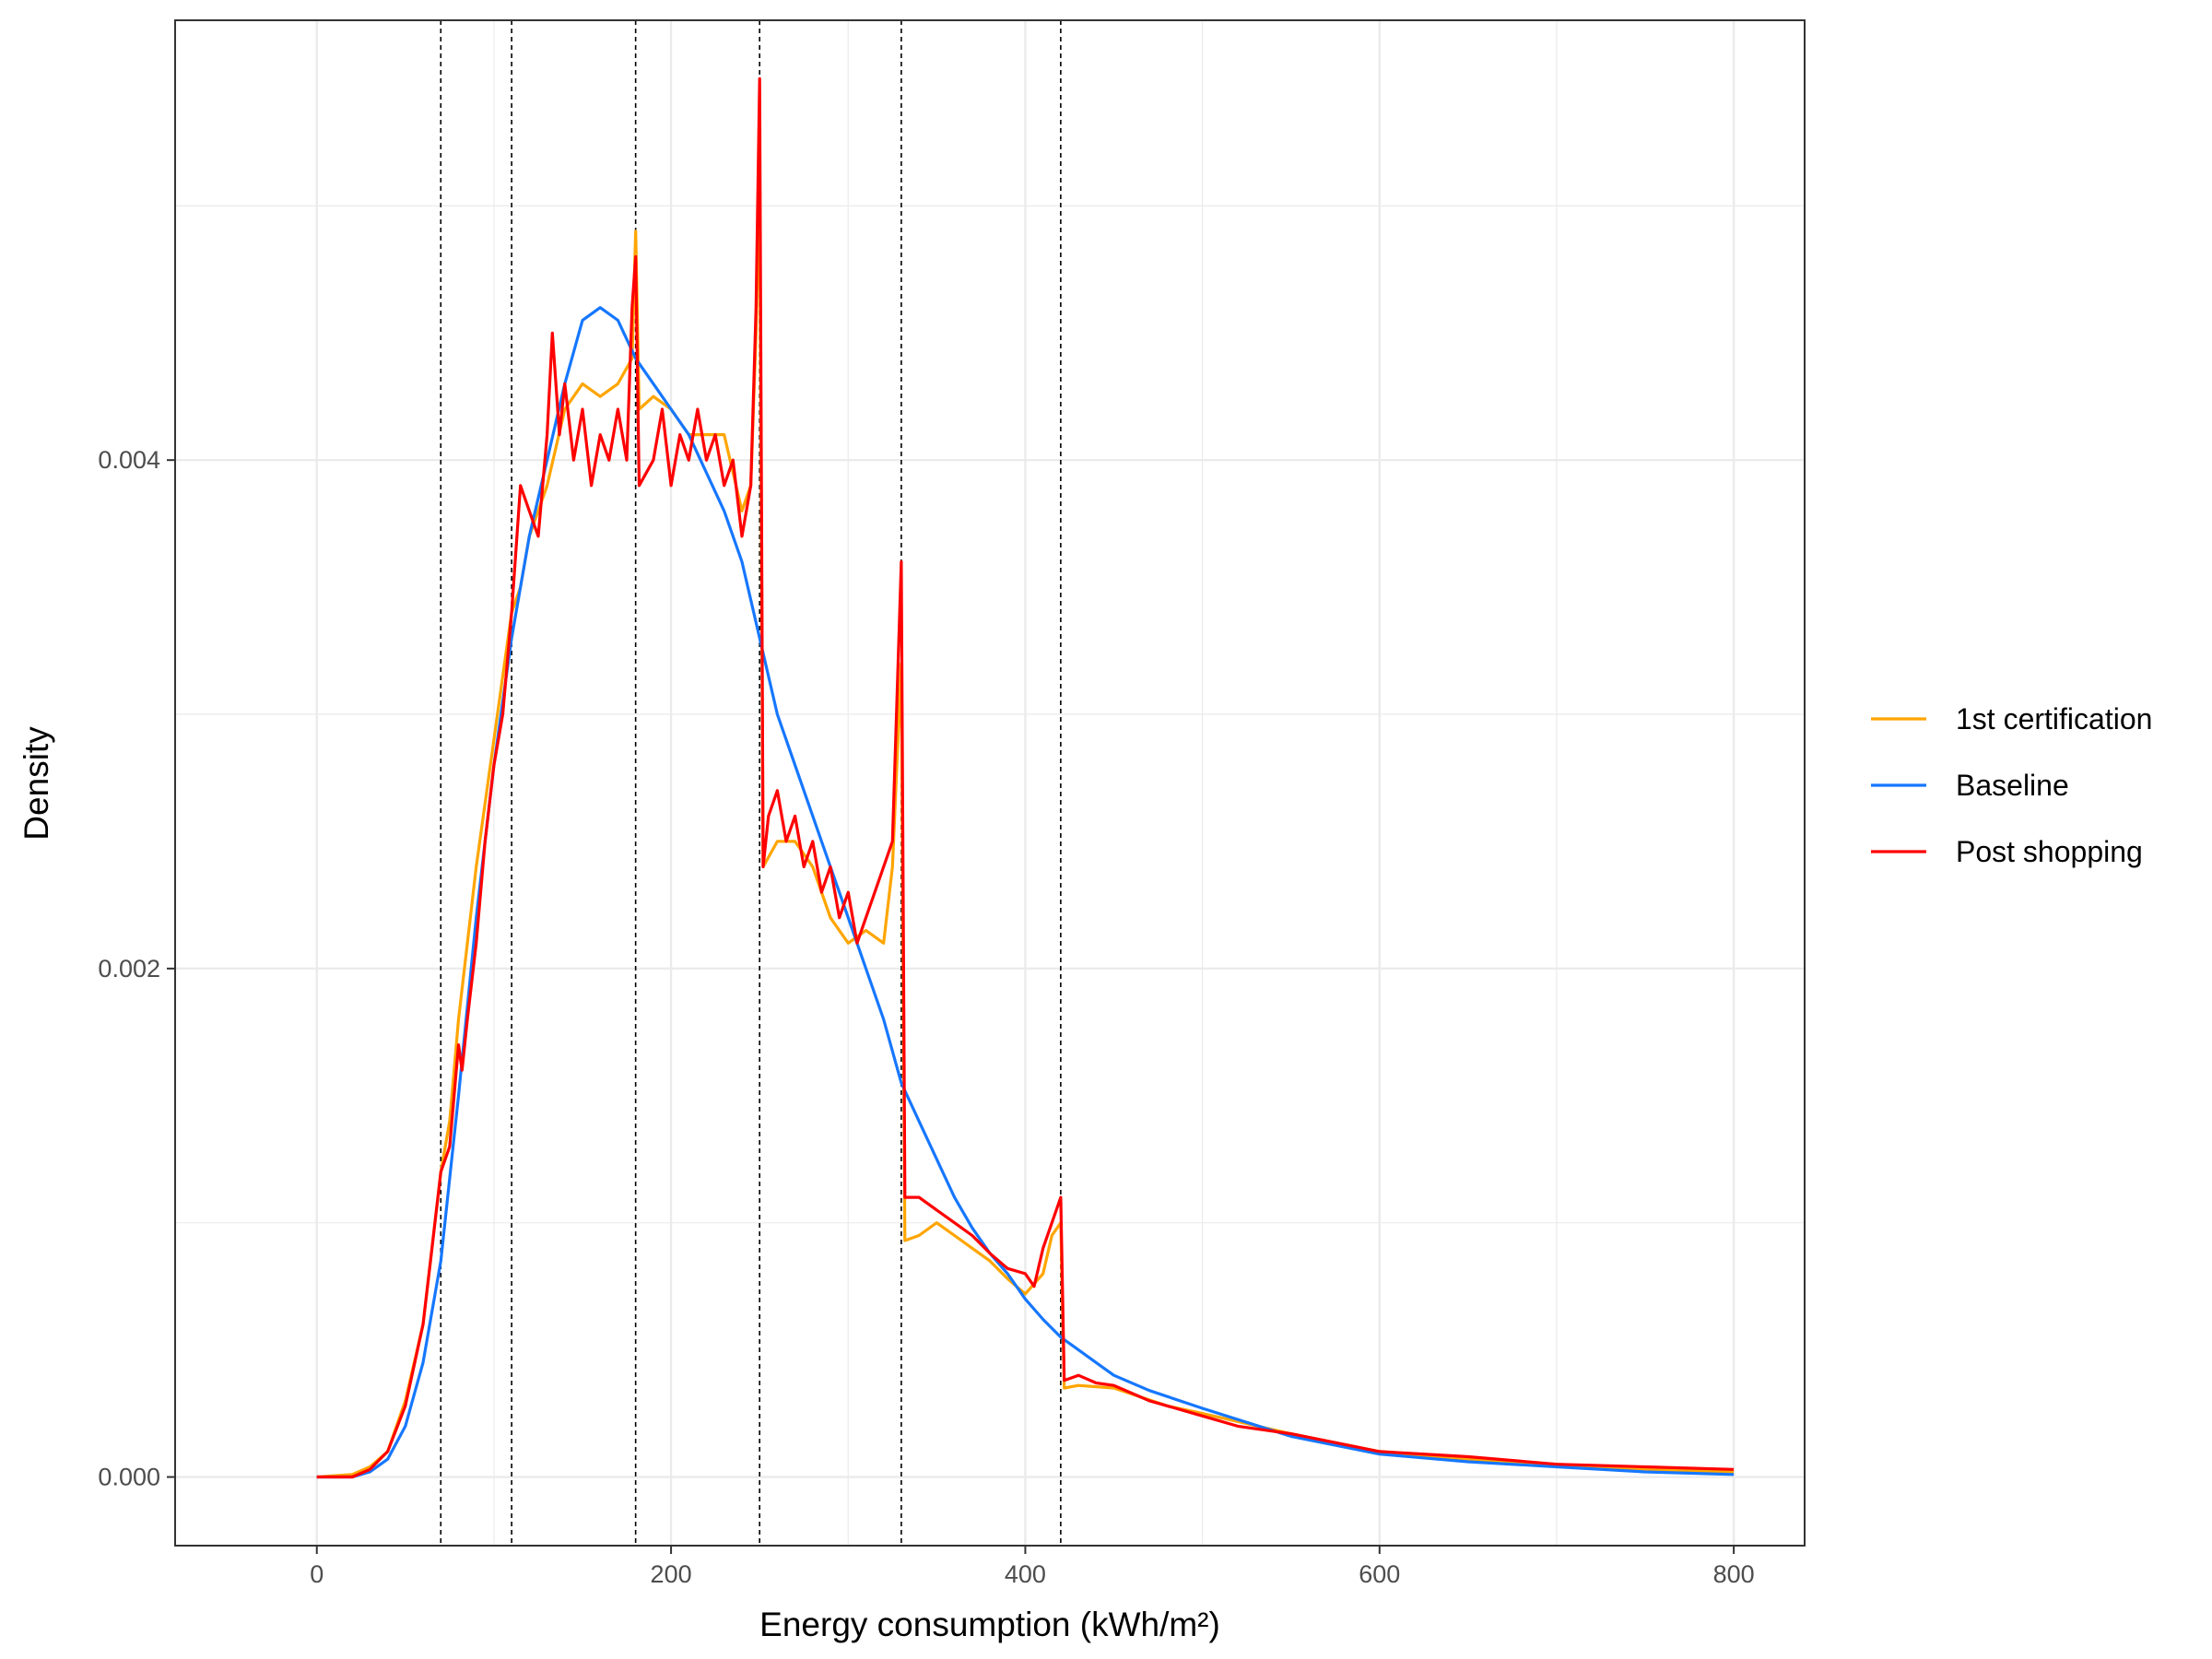 Image resolution: width=2212 pixels, height=1659 pixels. I want to click on legend-label: Post shopping, so click(2049, 851).